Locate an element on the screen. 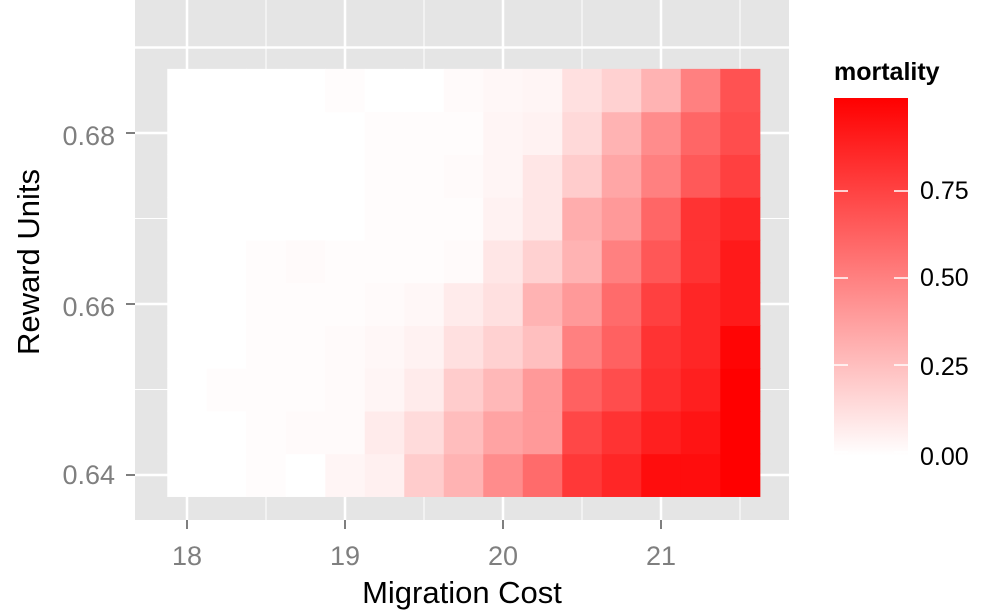 The image size is (992, 613). legend-colorbar is located at coordinates (871, 277).